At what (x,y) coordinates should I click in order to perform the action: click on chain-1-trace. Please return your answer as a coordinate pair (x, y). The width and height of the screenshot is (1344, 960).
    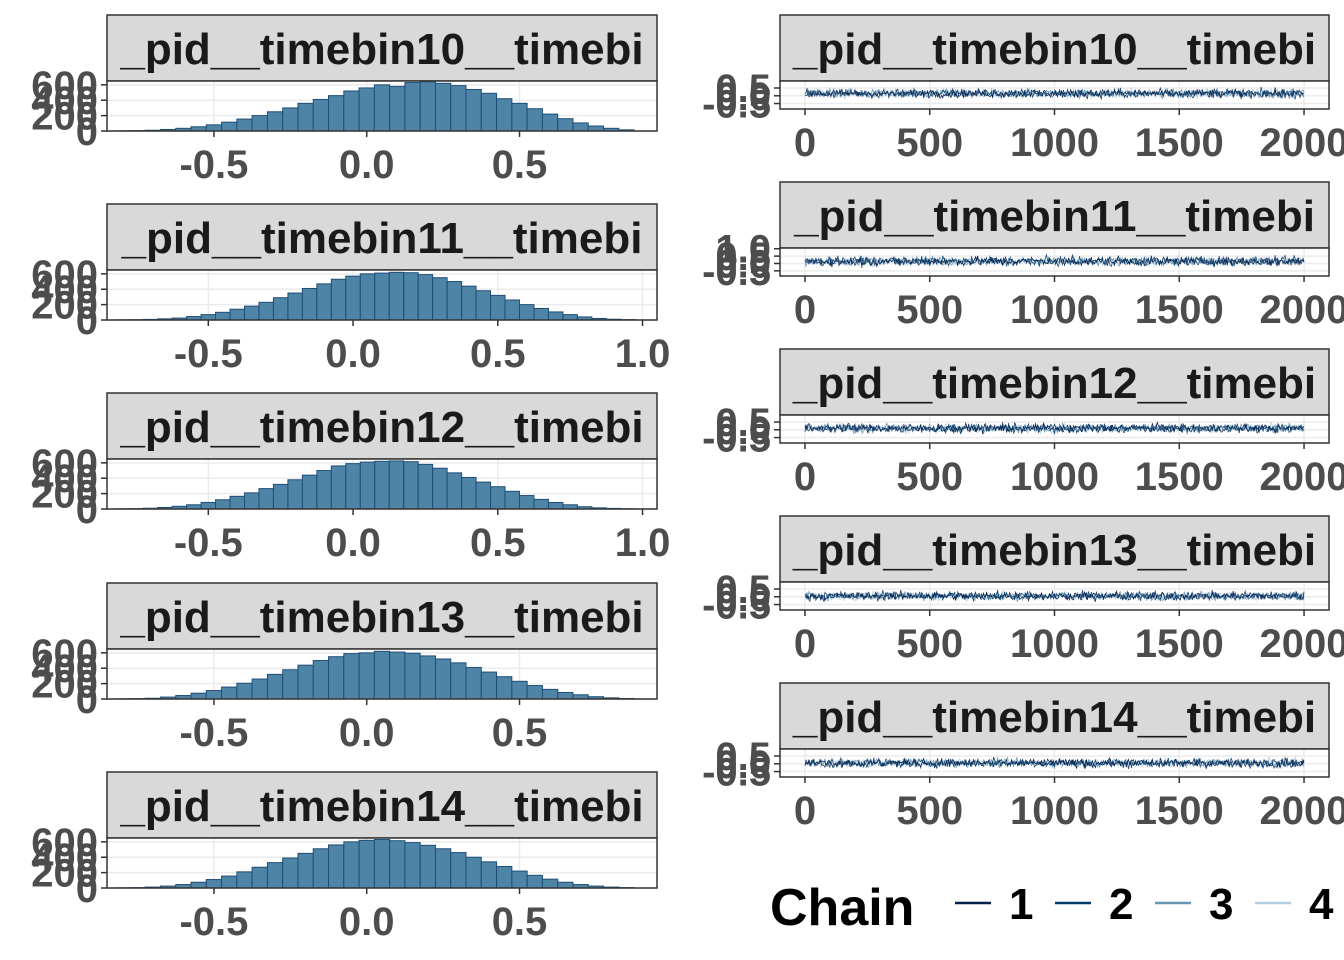
    Looking at the image, I should click on (1054, 427).